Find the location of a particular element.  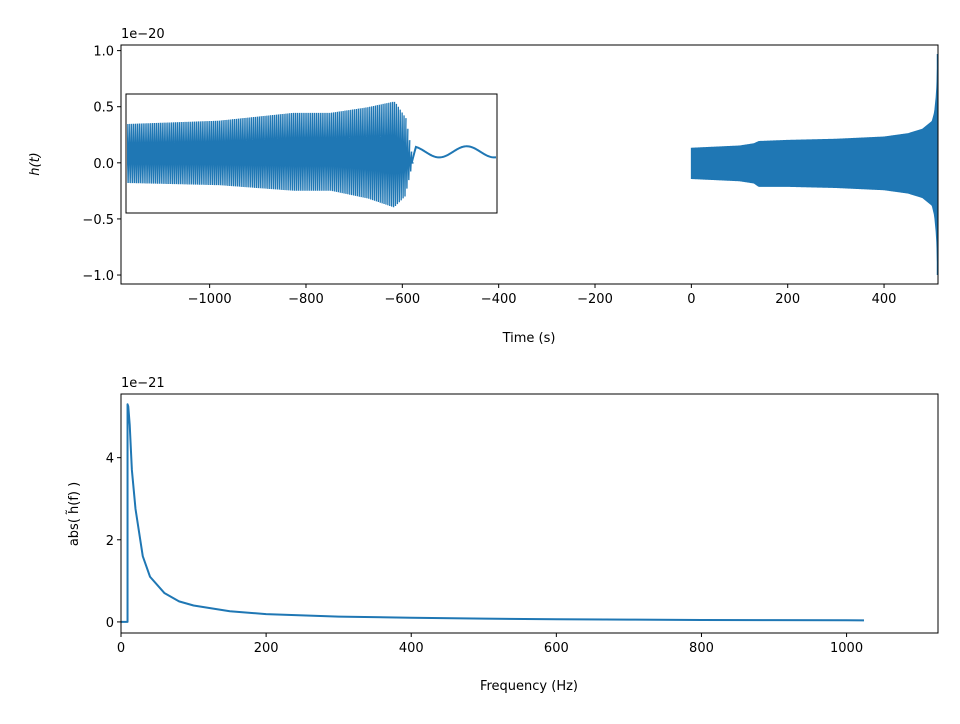

time-y-tick-label: 1.0 is located at coordinates (103, 52).